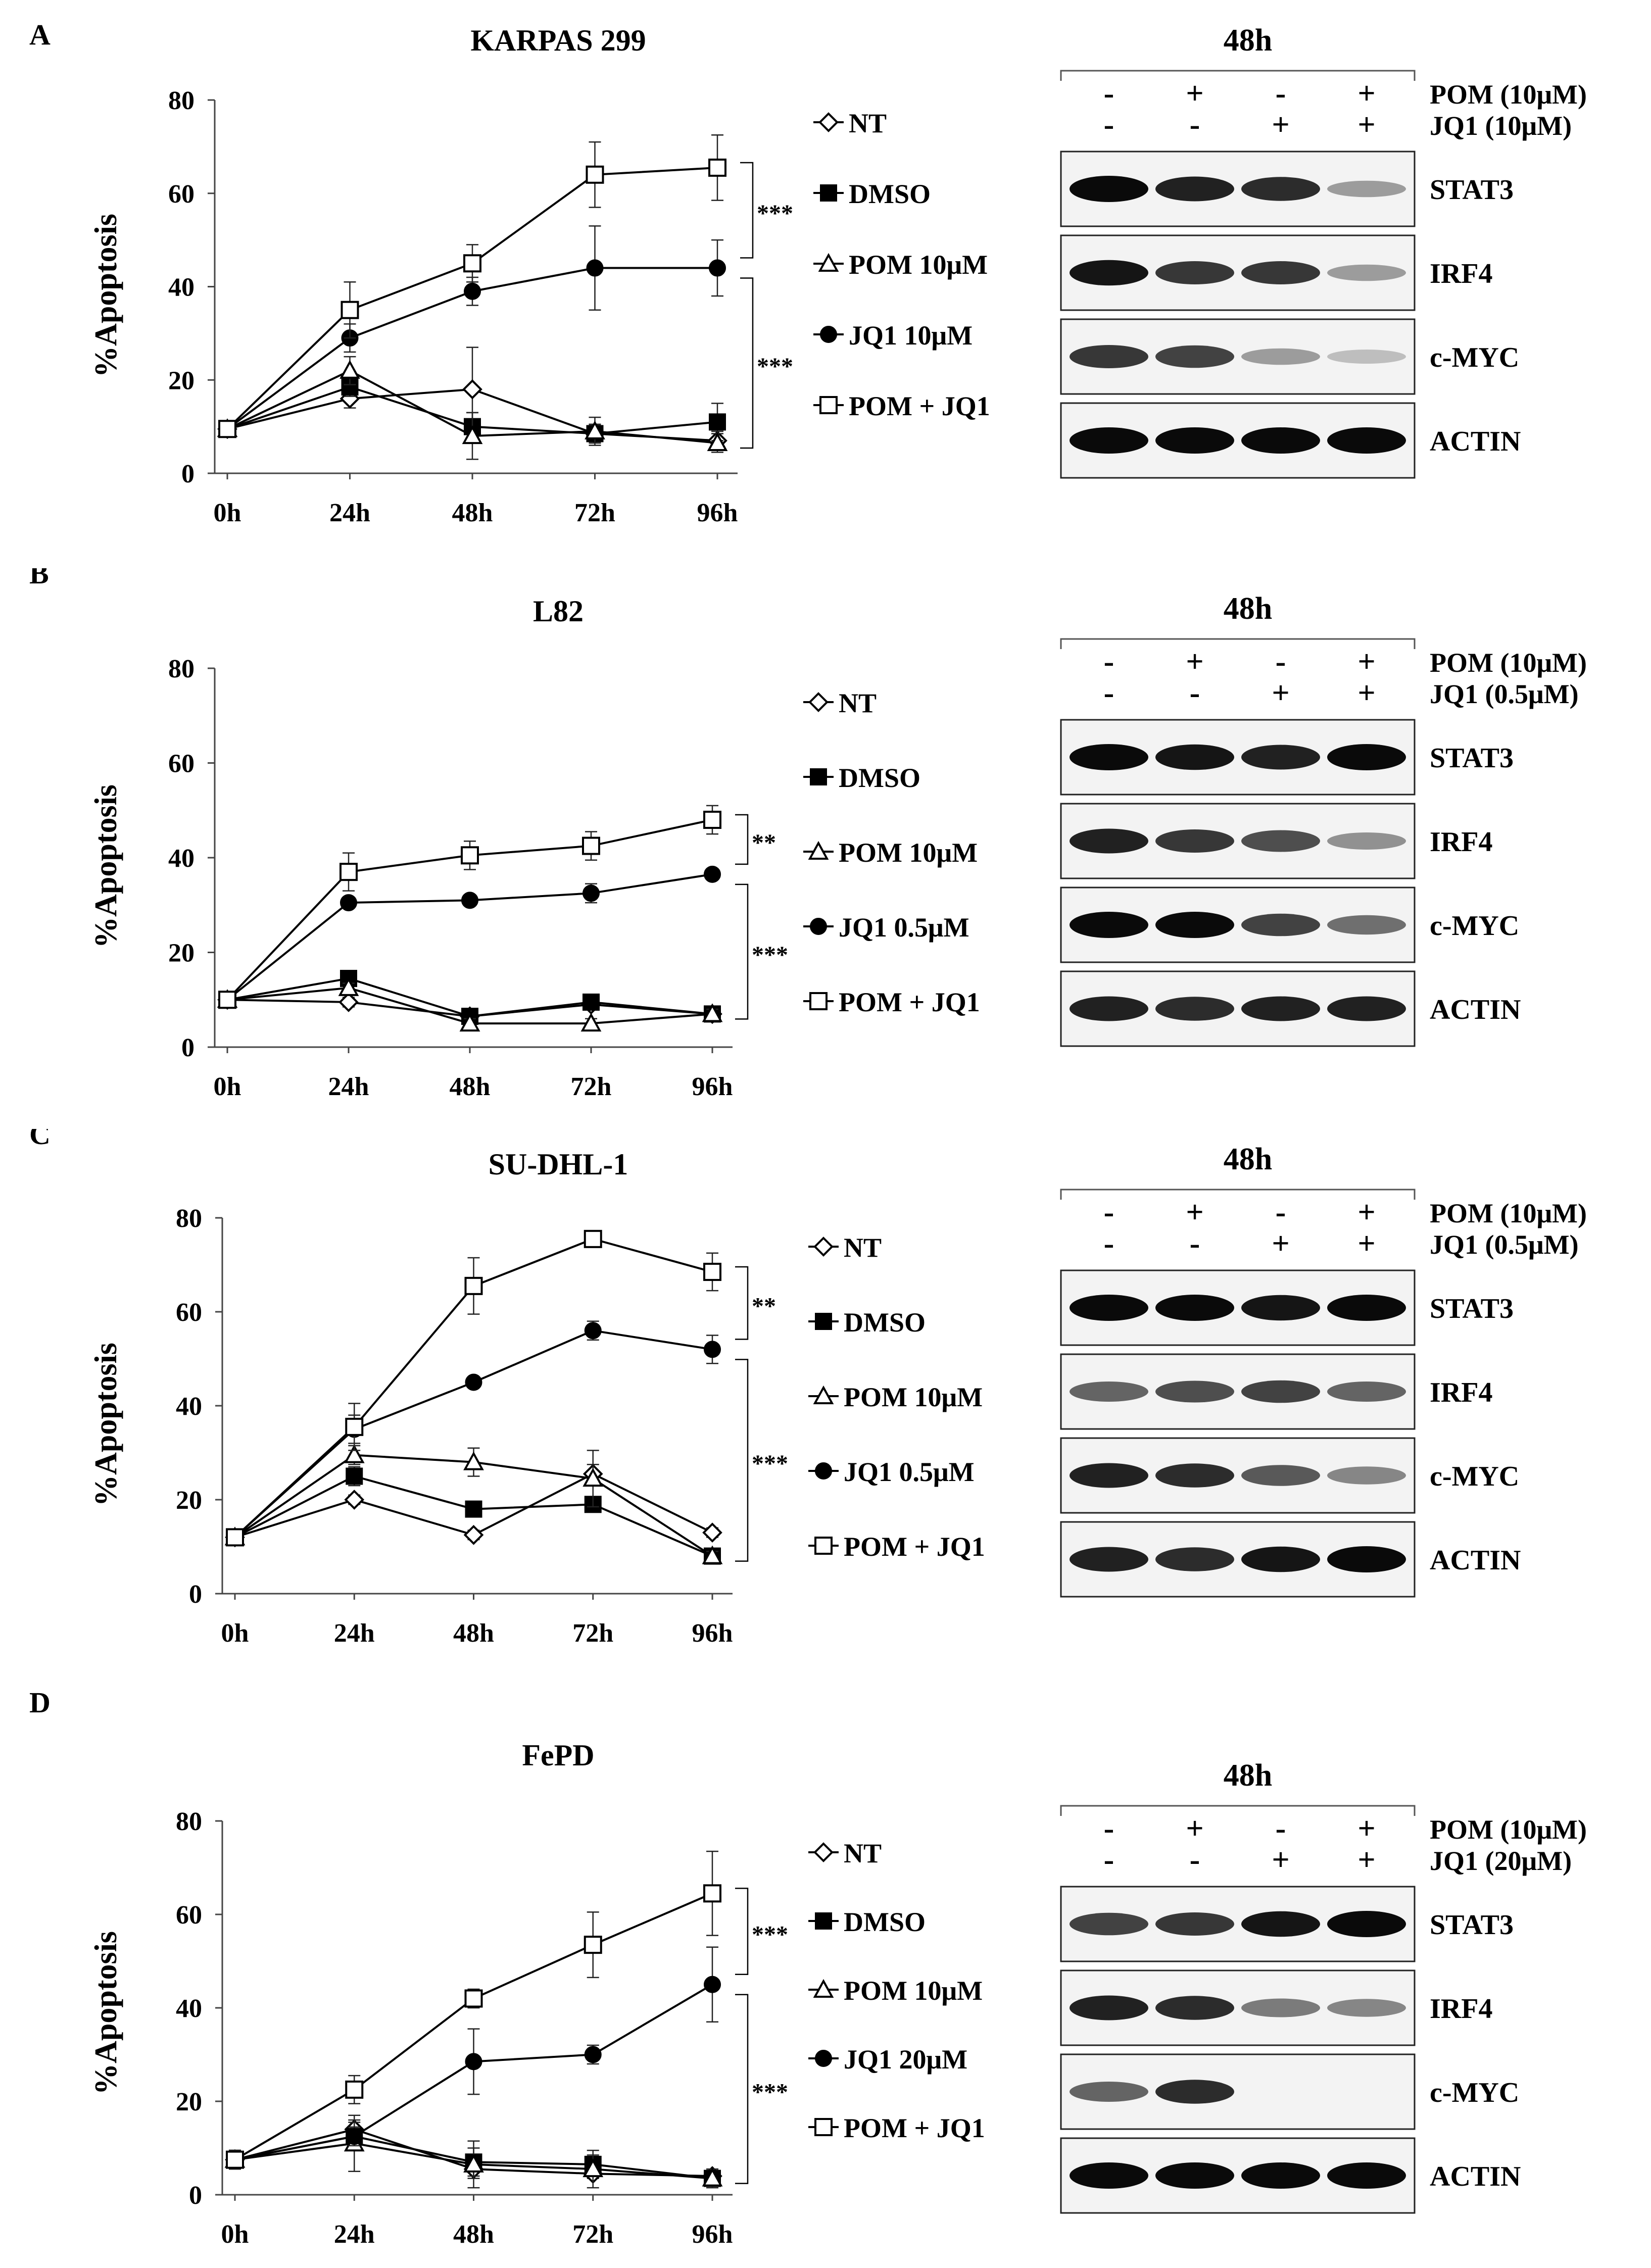 This screenshot has height=2268, width=1651. What do you see at coordinates (181, 764) in the screenshot?
I see `y-tick-label: 60` at bounding box center [181, 764].